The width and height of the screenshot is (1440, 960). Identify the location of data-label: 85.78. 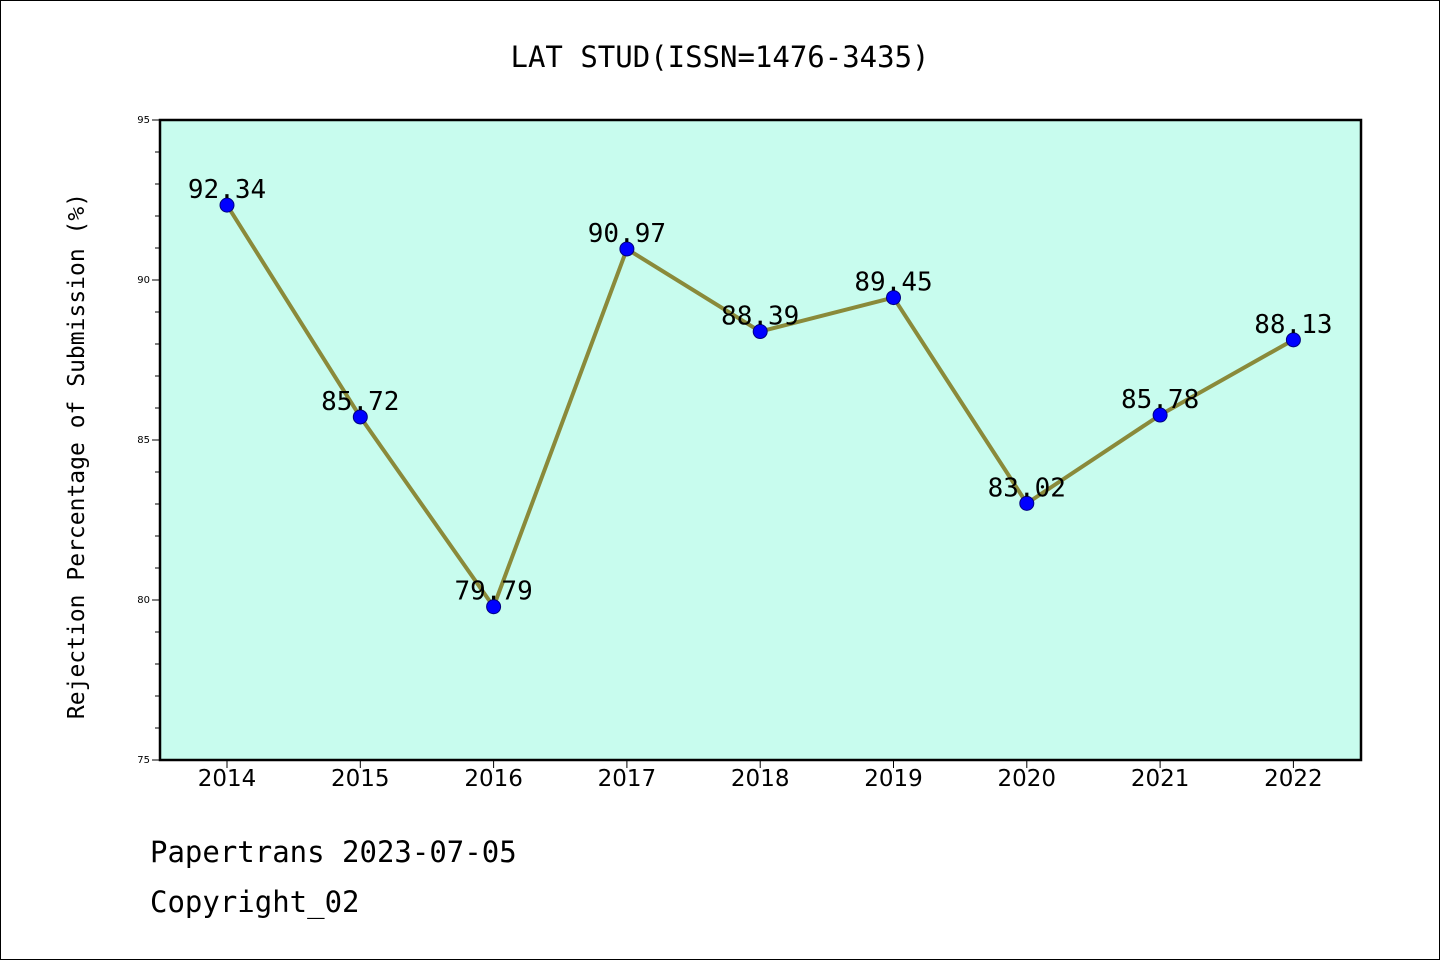
(1160, 400).